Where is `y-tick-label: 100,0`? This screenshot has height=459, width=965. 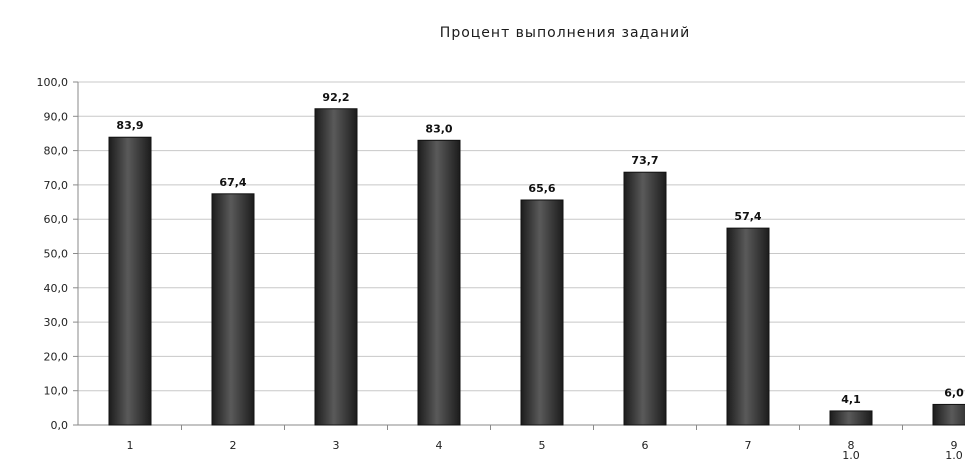
y-tick-label: 100,0 is located at coordinates (53, 82).